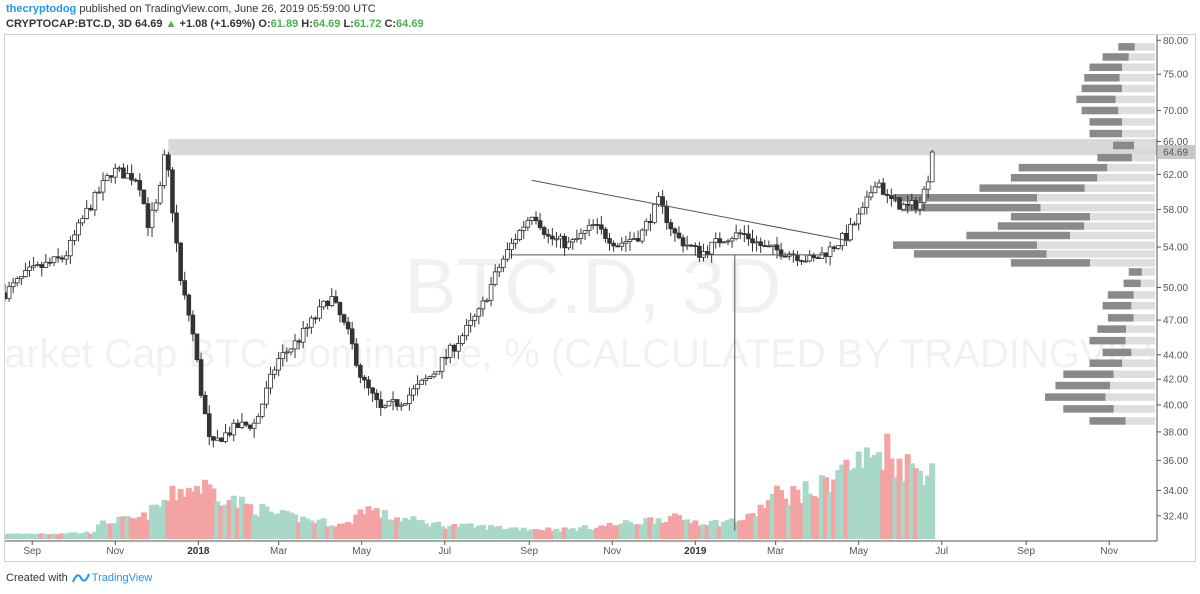  Describe the element at coordinates (37, 578) in the screenshot. I see `created-with-label: Created with` at that location.